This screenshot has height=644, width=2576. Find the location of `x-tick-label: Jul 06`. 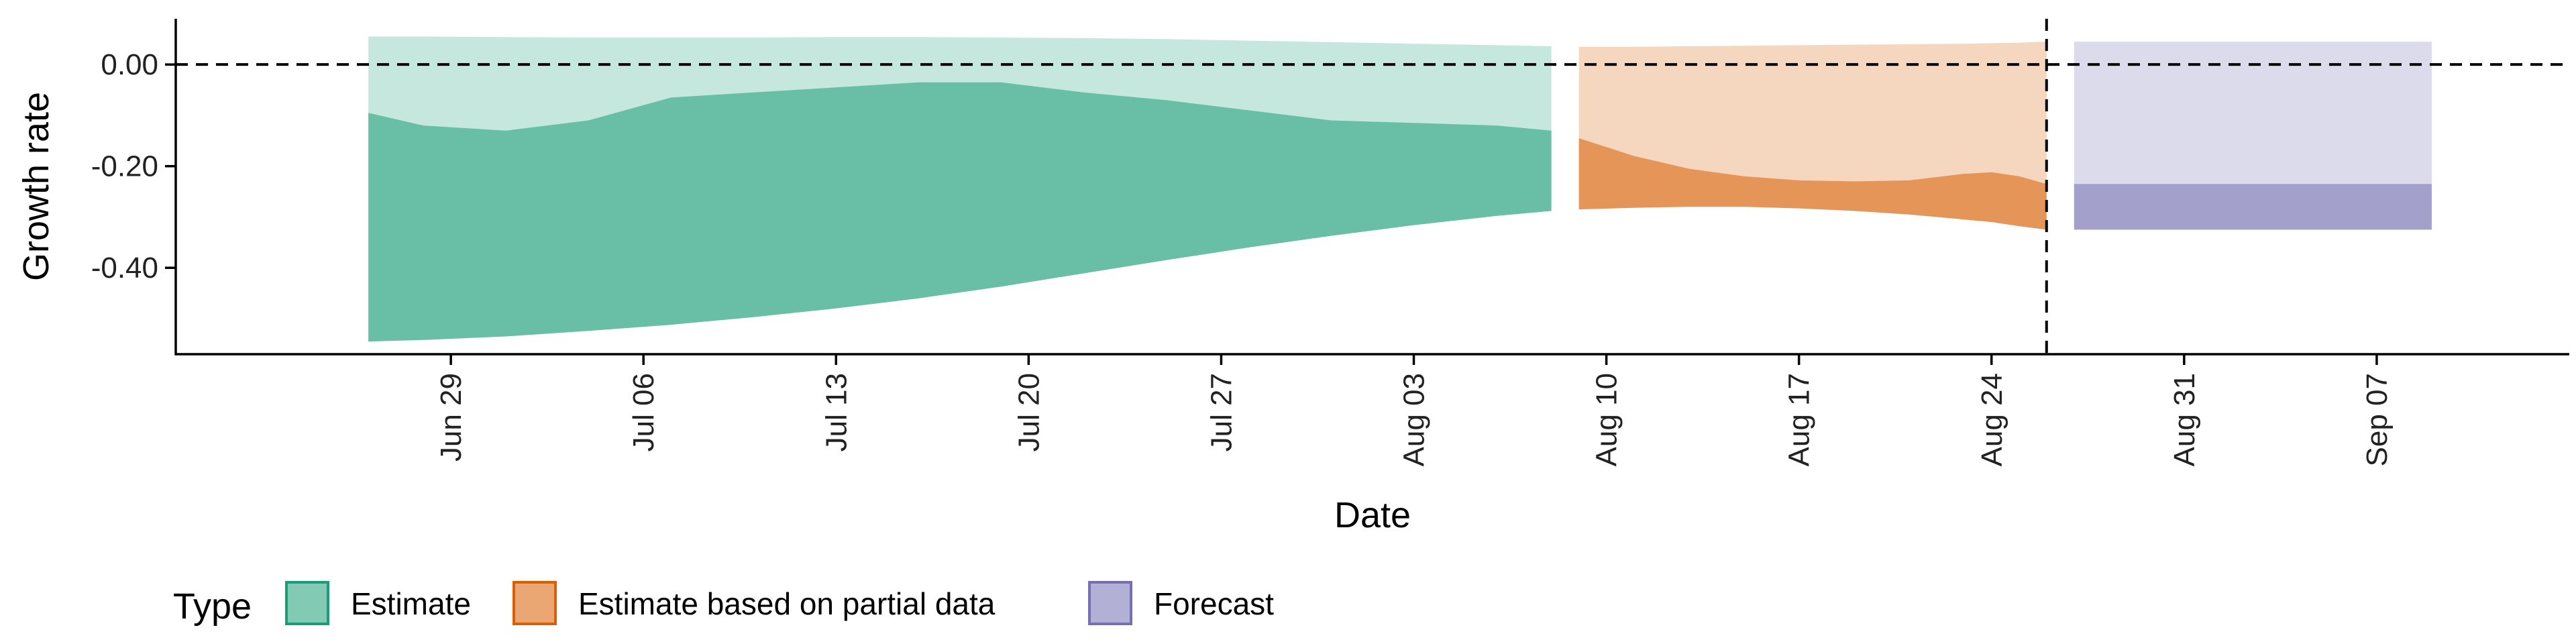

x-tick-label: Jul 06 is located at coordinates (643, 412).